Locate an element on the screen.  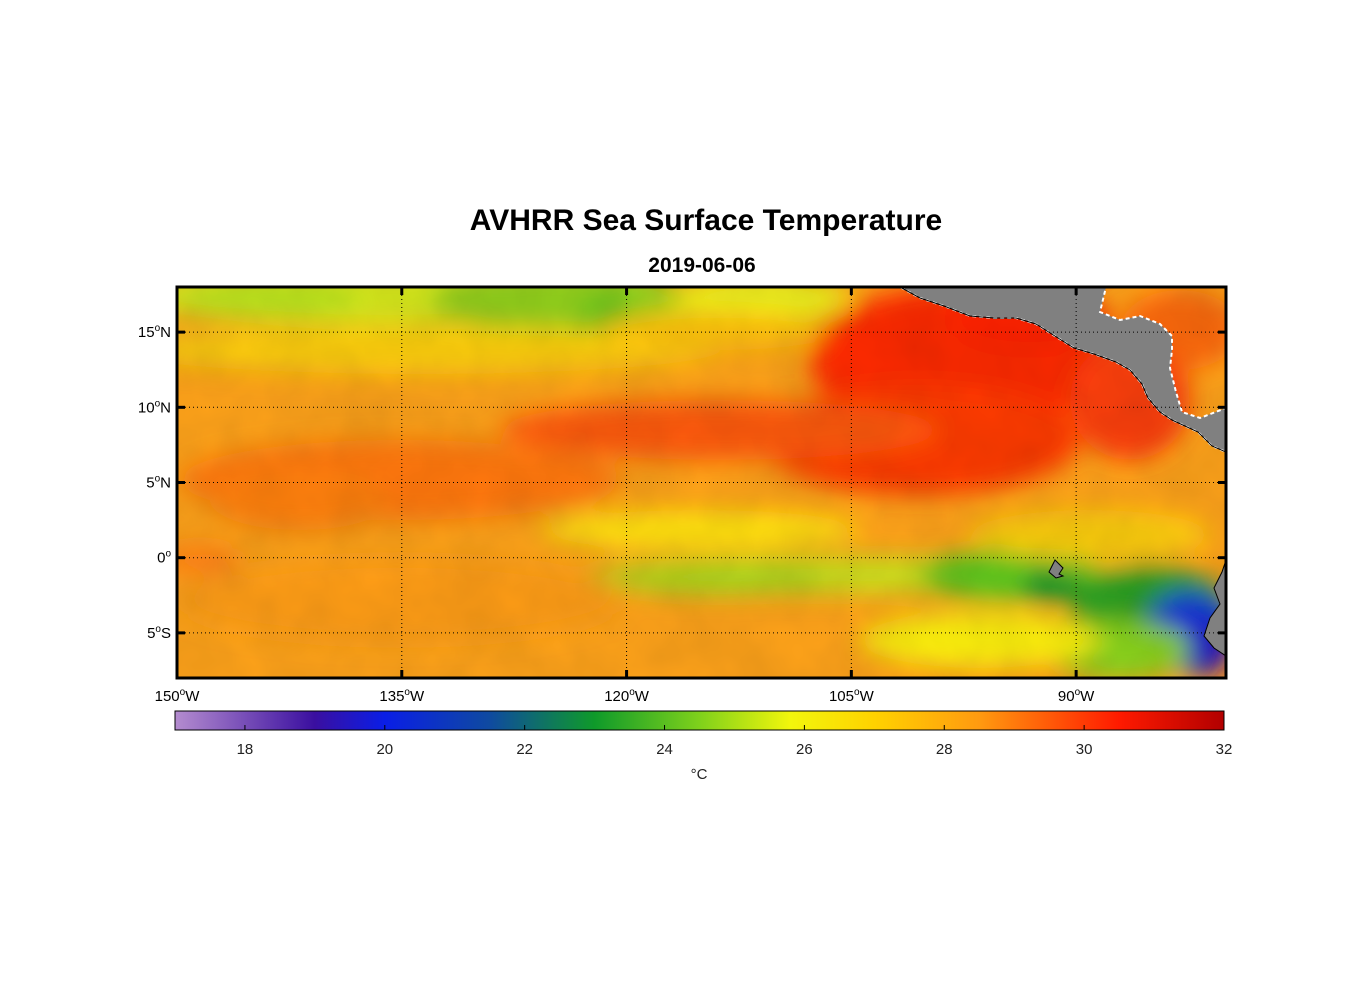
galapagos-islands is located at coordinates (1056, 569).